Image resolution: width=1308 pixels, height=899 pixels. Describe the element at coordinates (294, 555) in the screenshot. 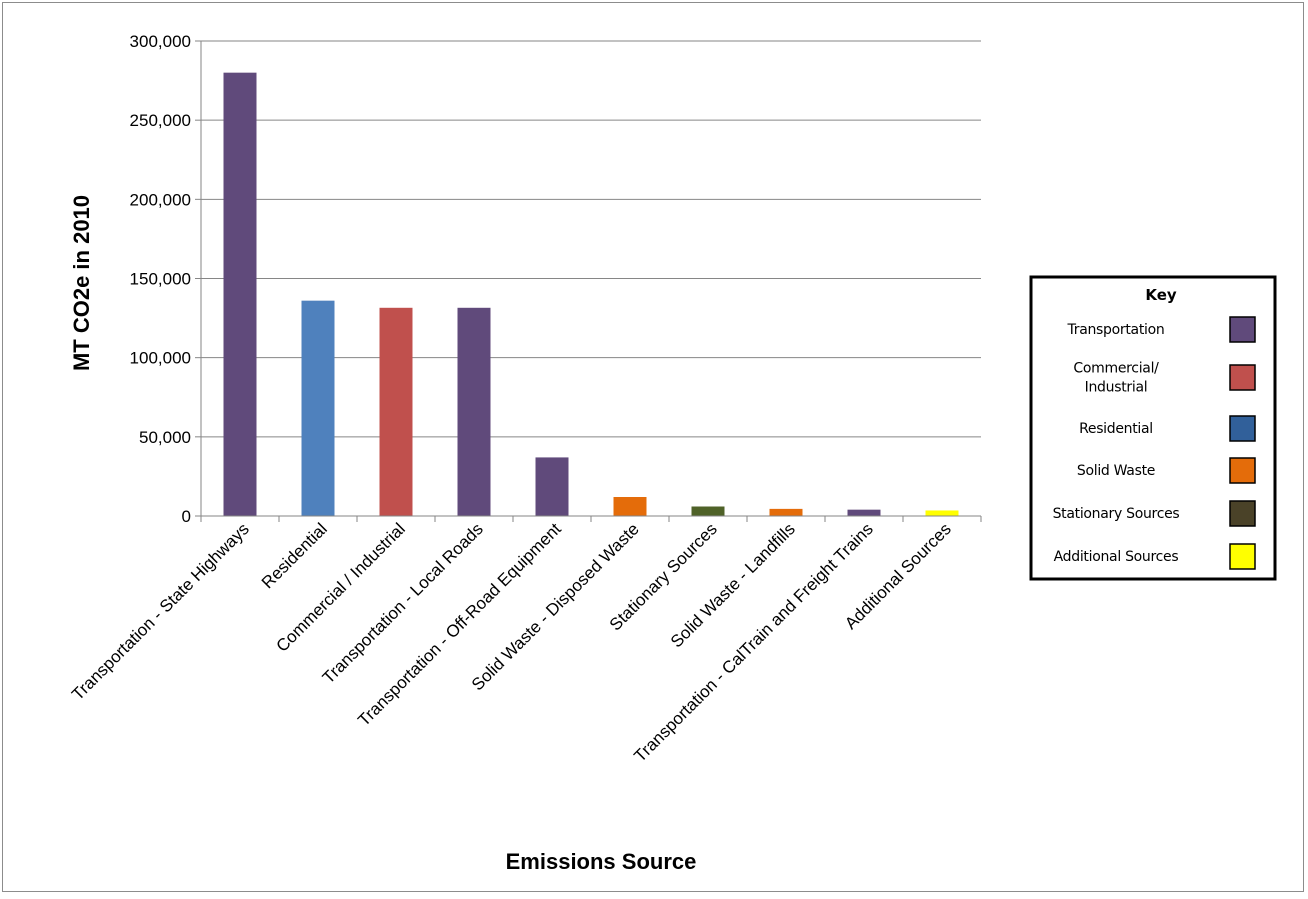

I see `x-tick-label: Residential` at that location.